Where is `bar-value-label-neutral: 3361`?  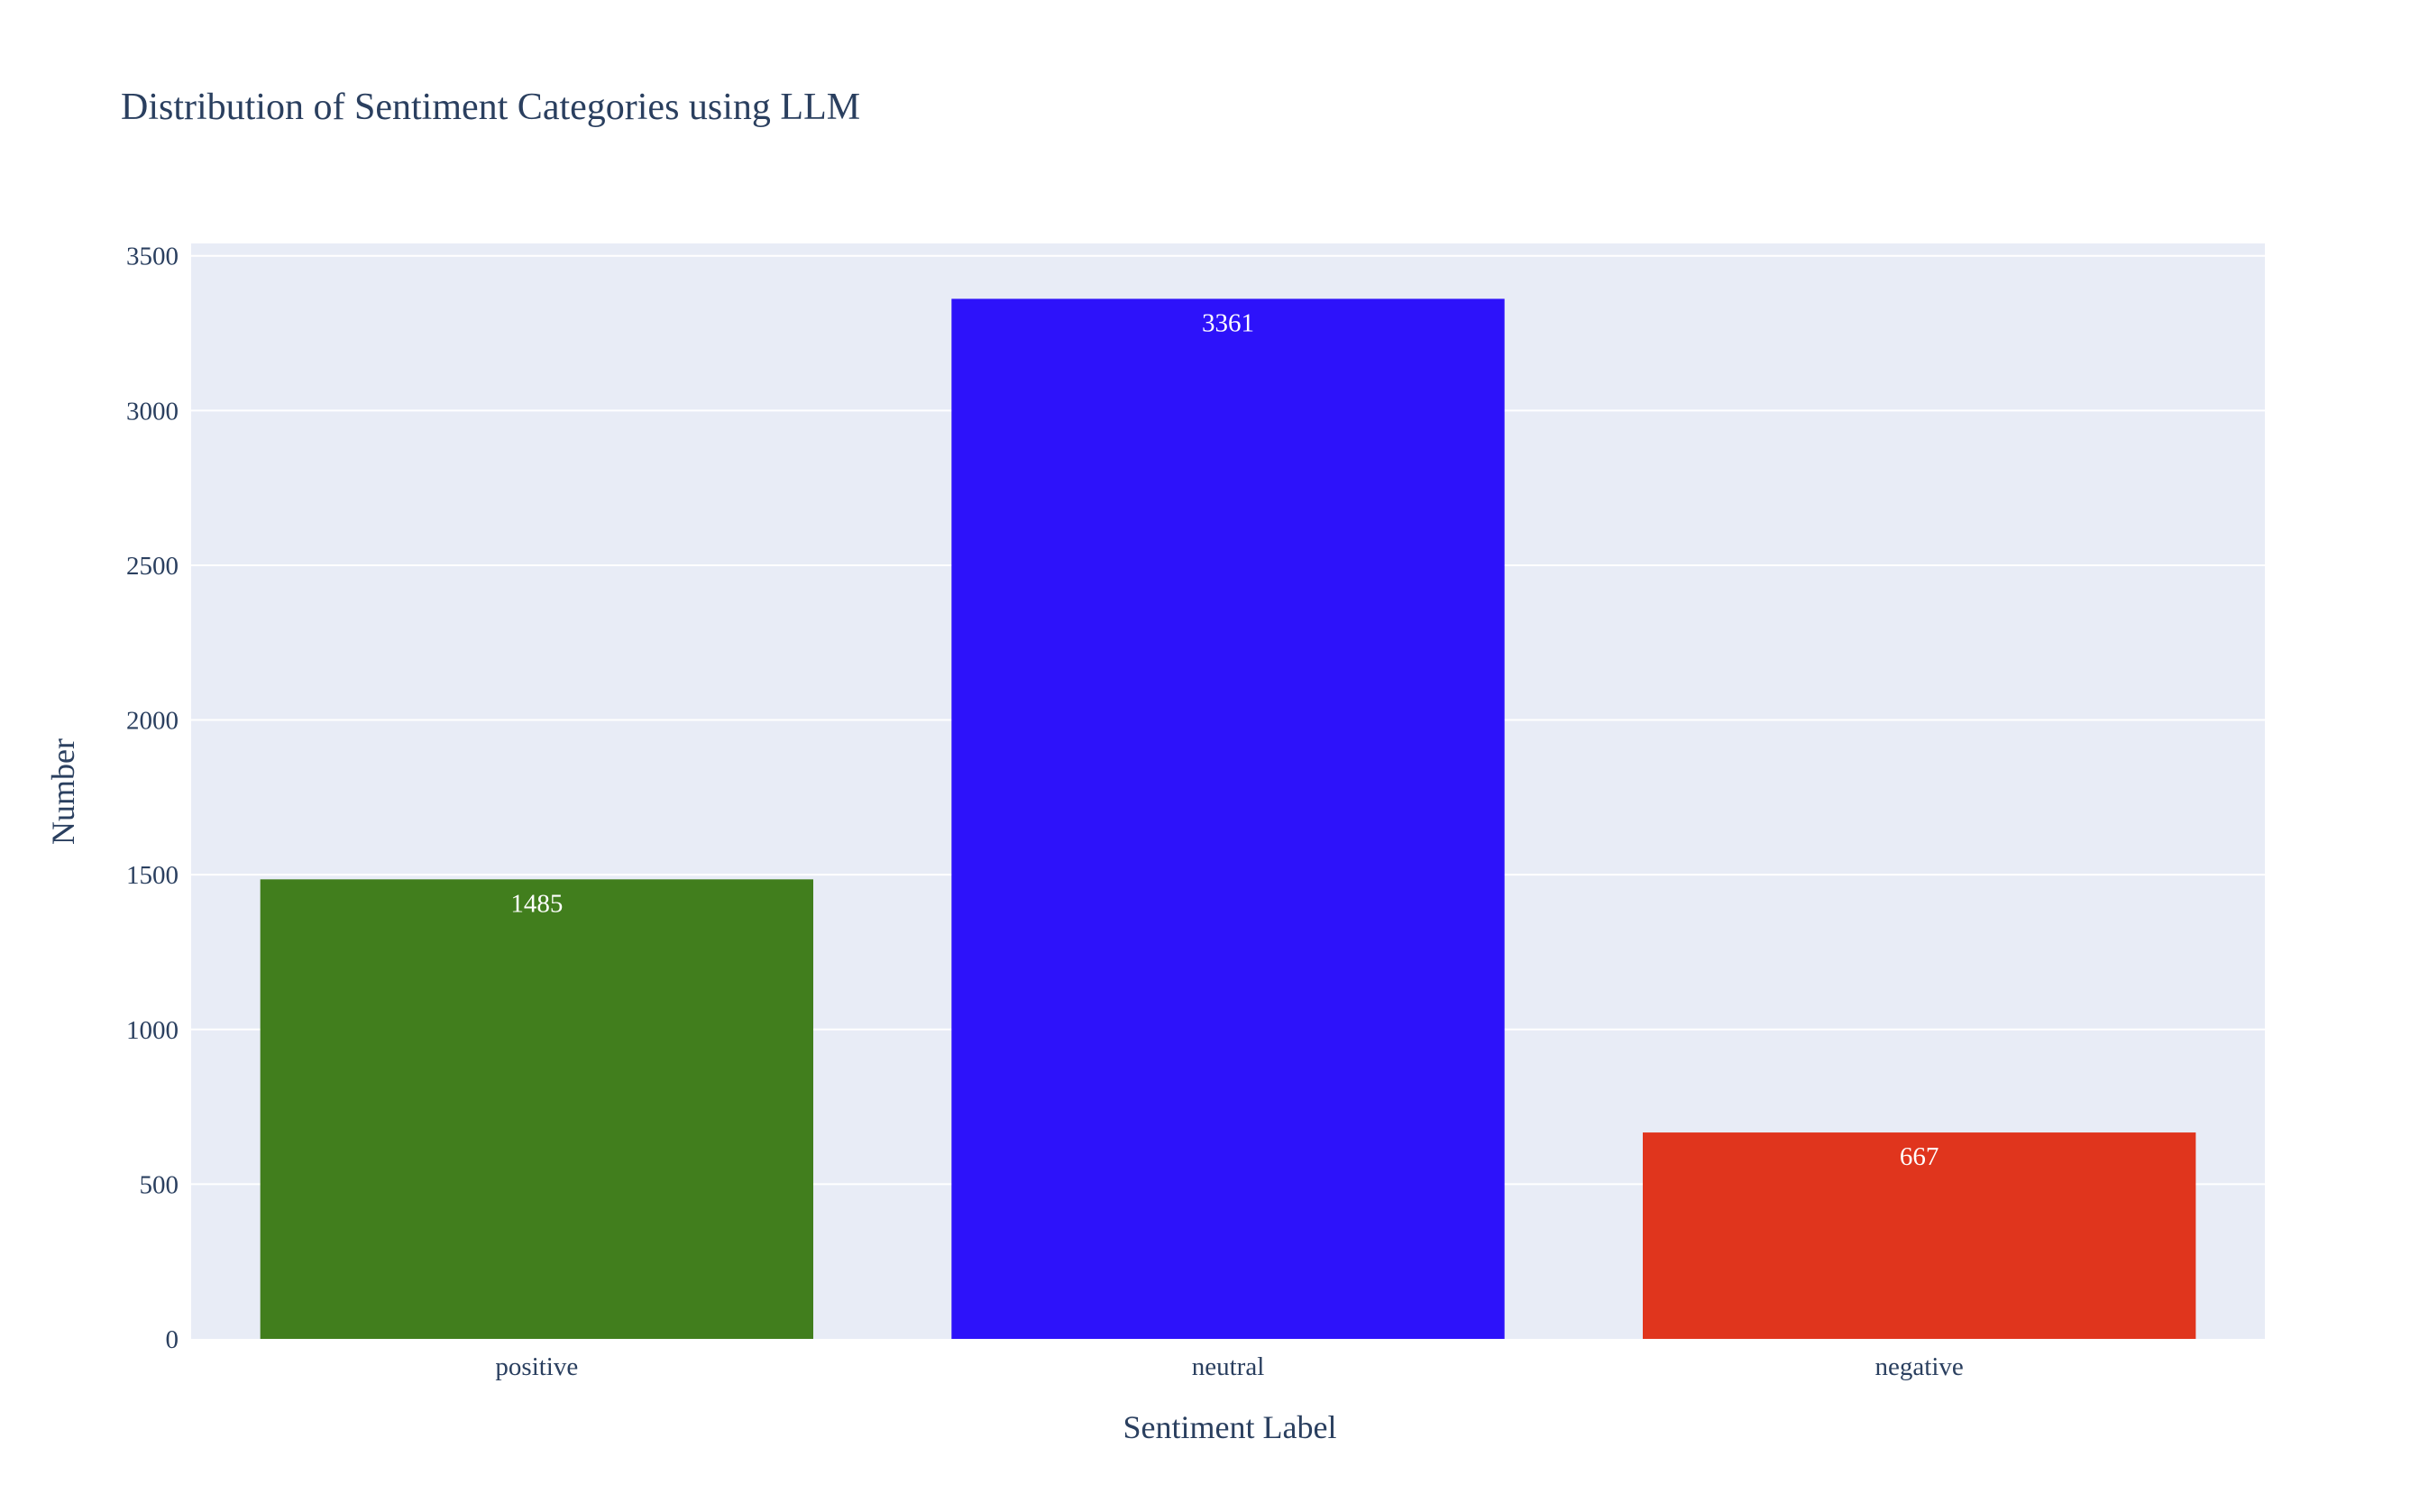
bar-value-label-neutral: 3361 is located at coordinates (1228, 323).